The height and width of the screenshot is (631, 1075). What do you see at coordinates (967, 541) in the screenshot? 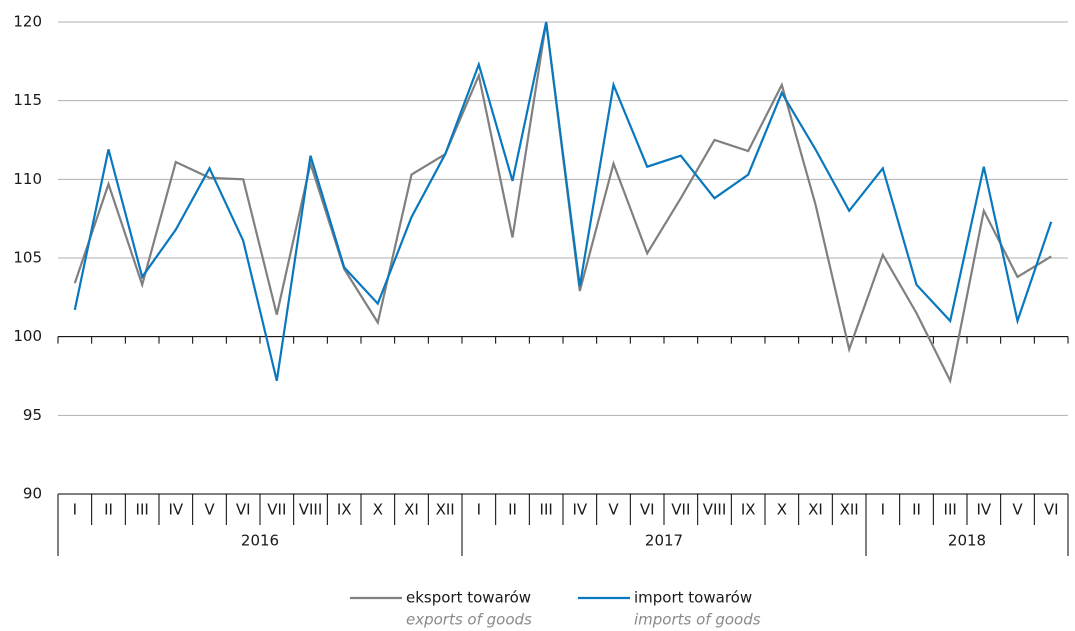
I see `year-label: 2018` at bounding box center [967, 541].